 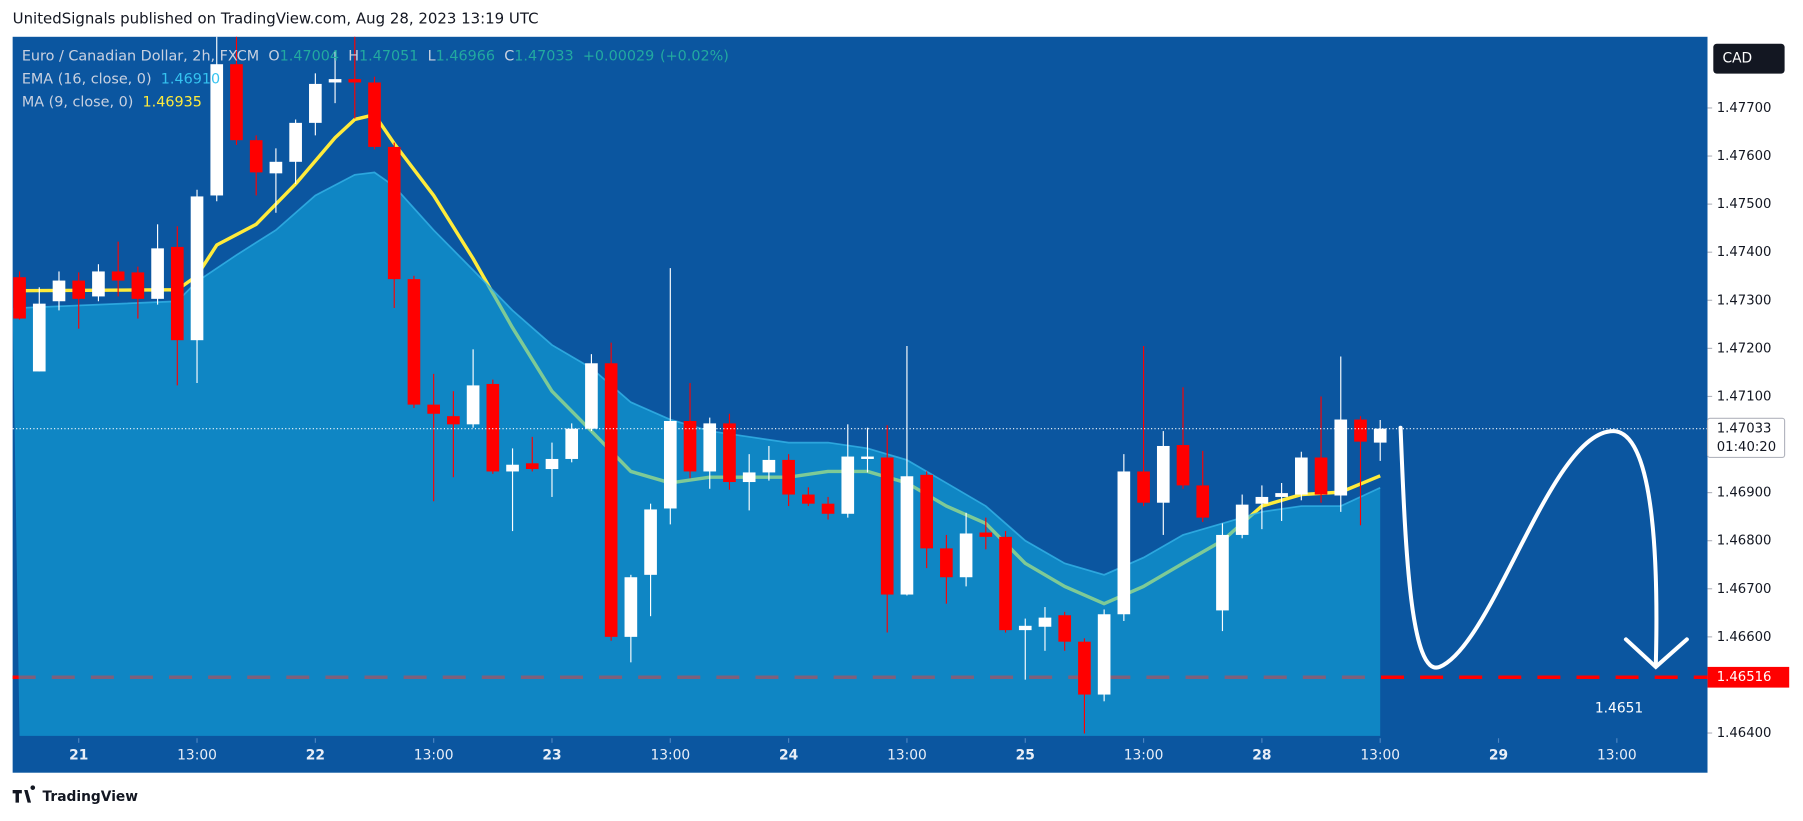 I want to click on y-tick-label: 1.47100, so click(x=1744, y=396).